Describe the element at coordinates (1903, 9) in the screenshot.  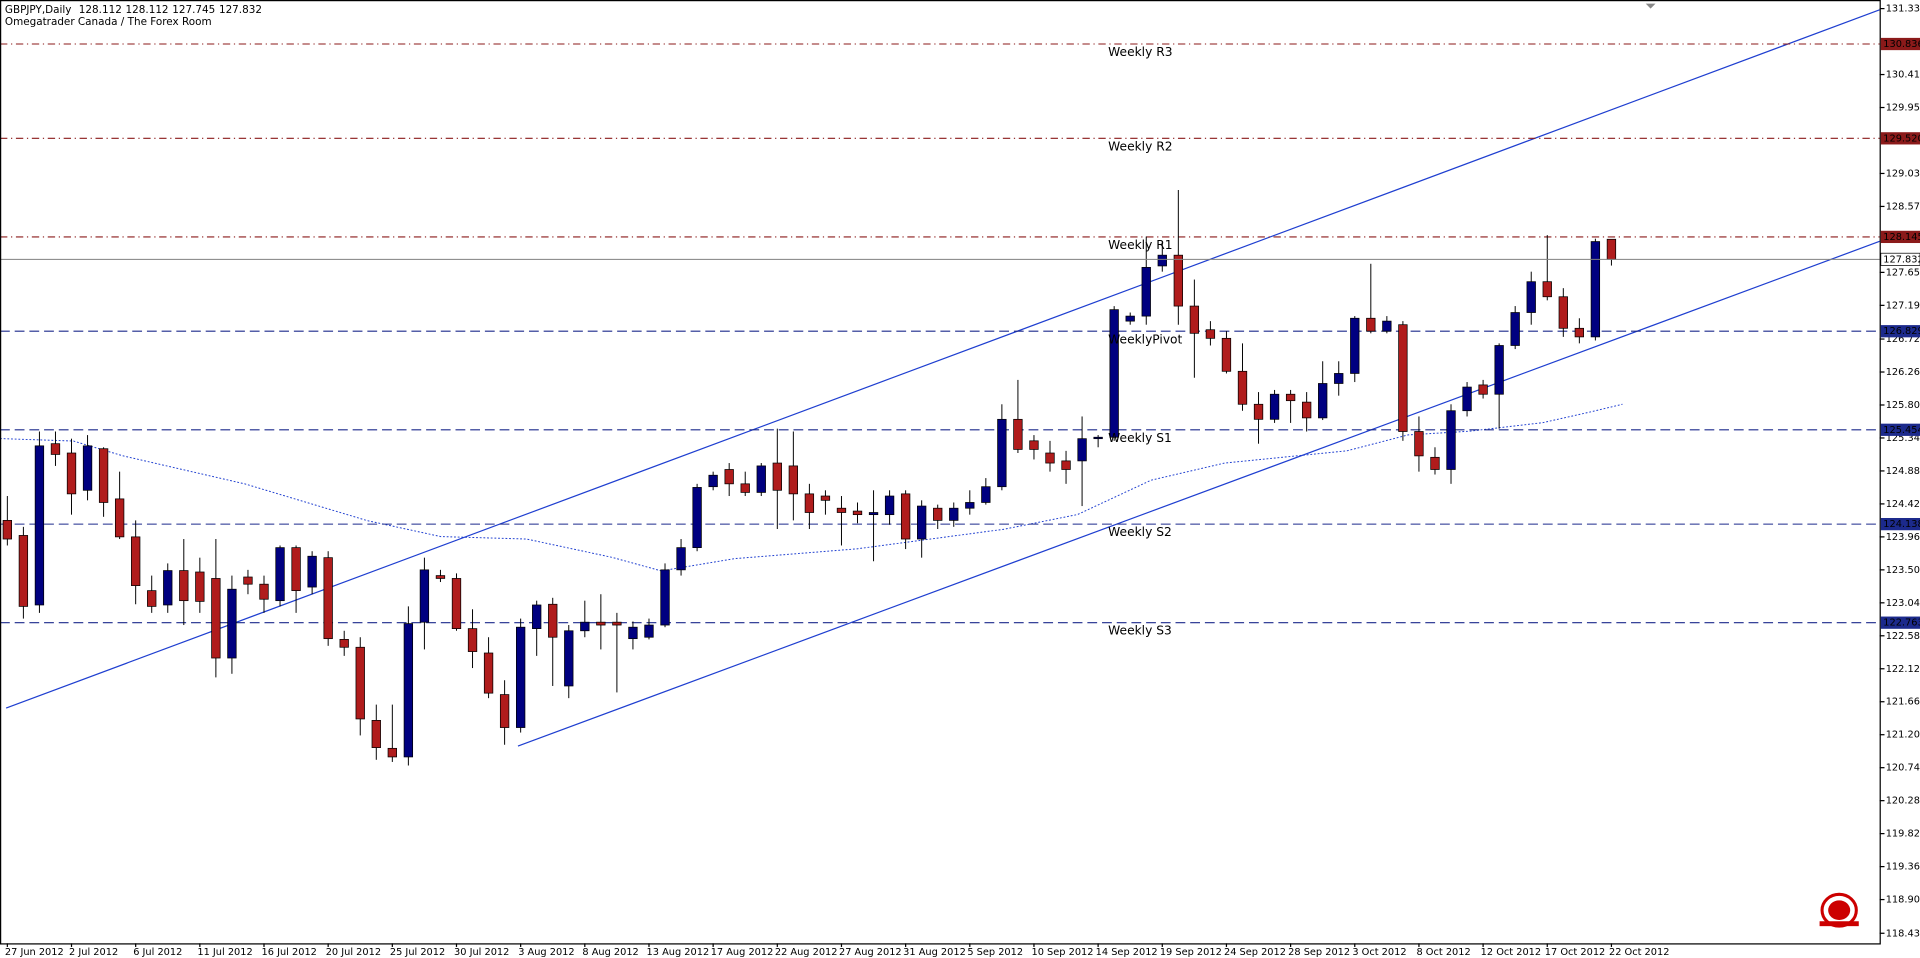
I see `y-tick-label: 131.330` at that location.